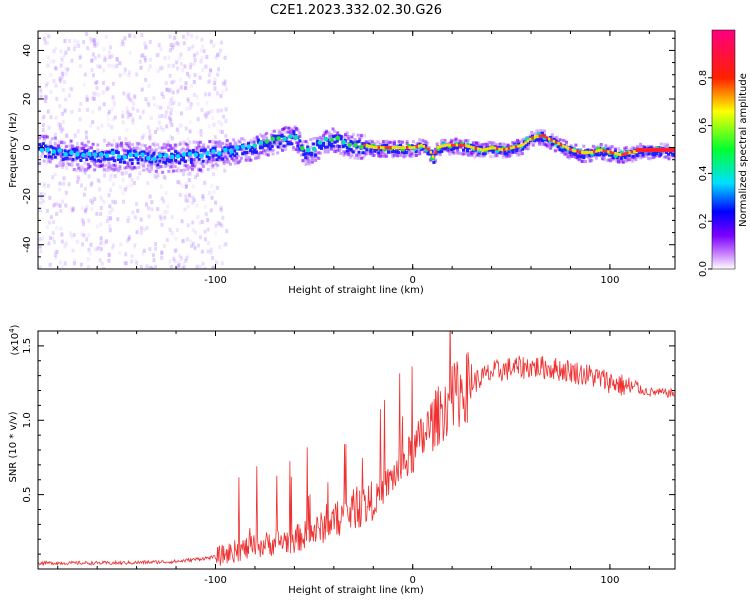 The image size is (750, 600). Describe the element at coordinates (413, 580) in the screenshot. I see `x-tick-label: 0` at that location.